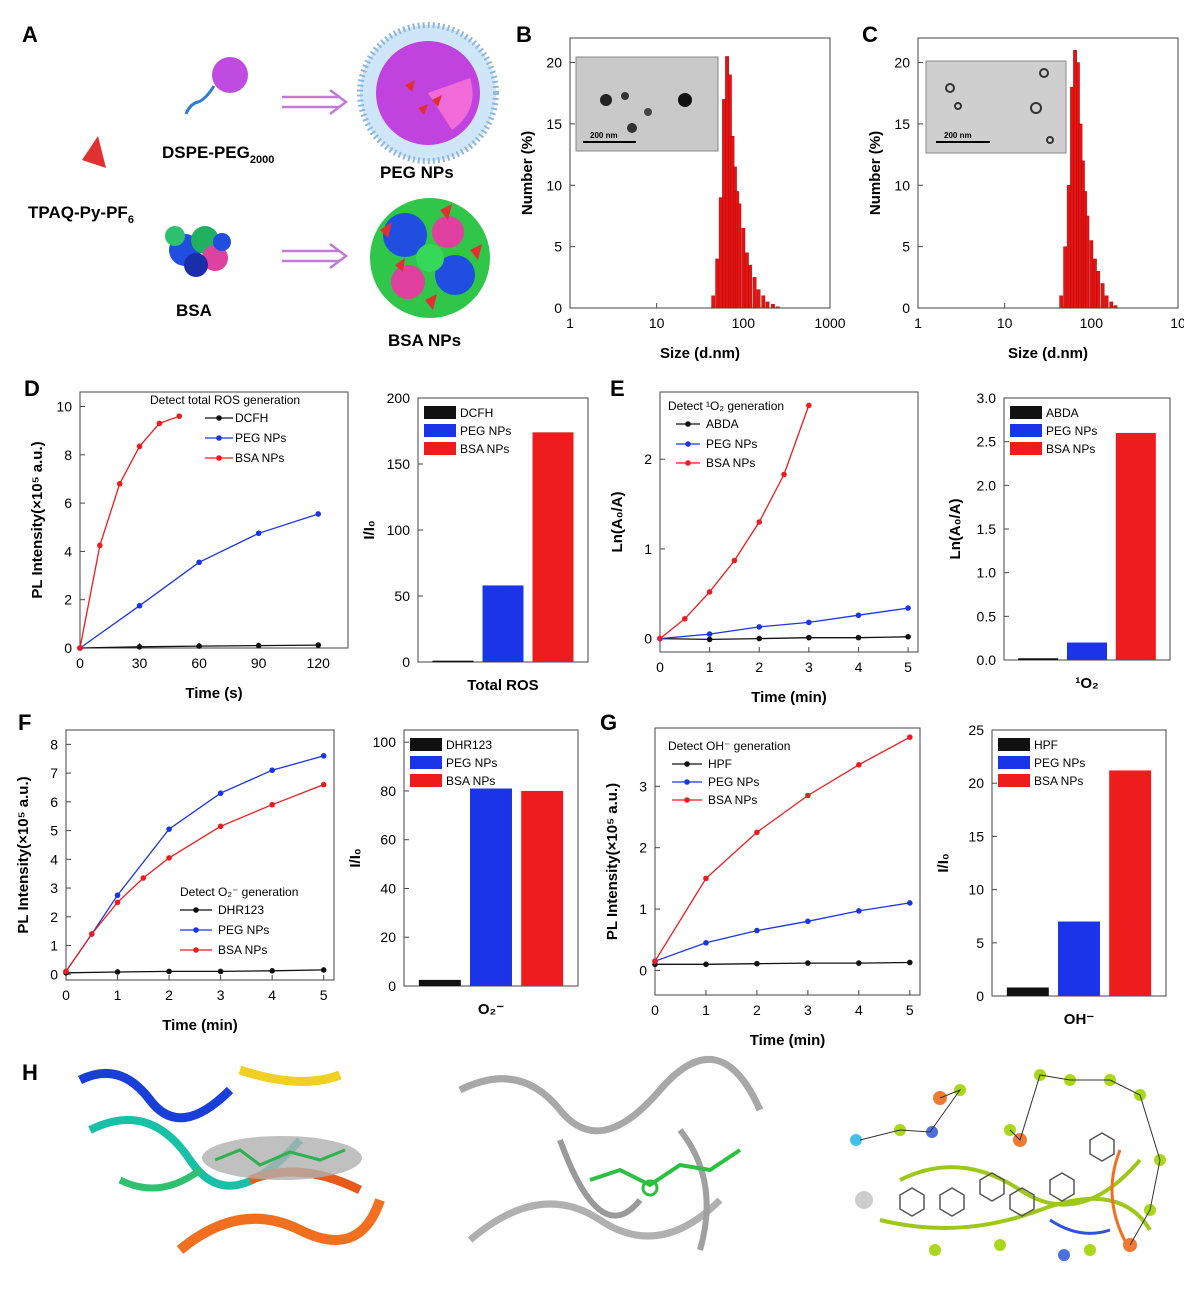  I want to click on x-tick-label: 5, so click(908, 667).